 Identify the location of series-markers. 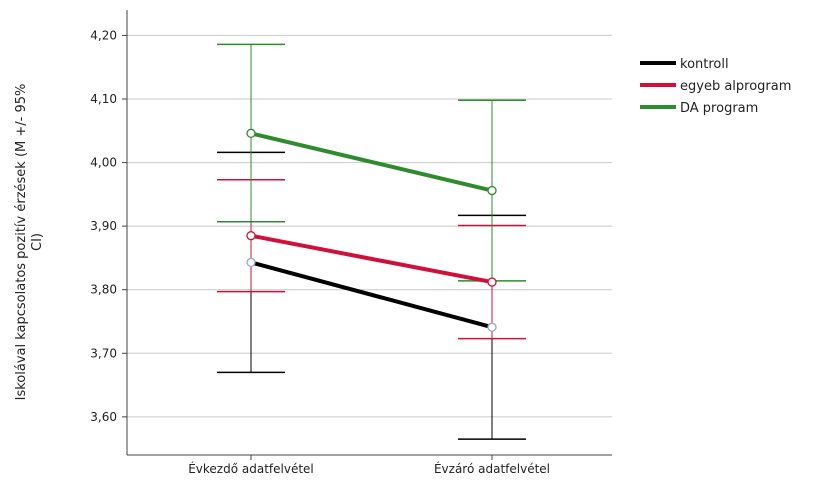
(371, 230).